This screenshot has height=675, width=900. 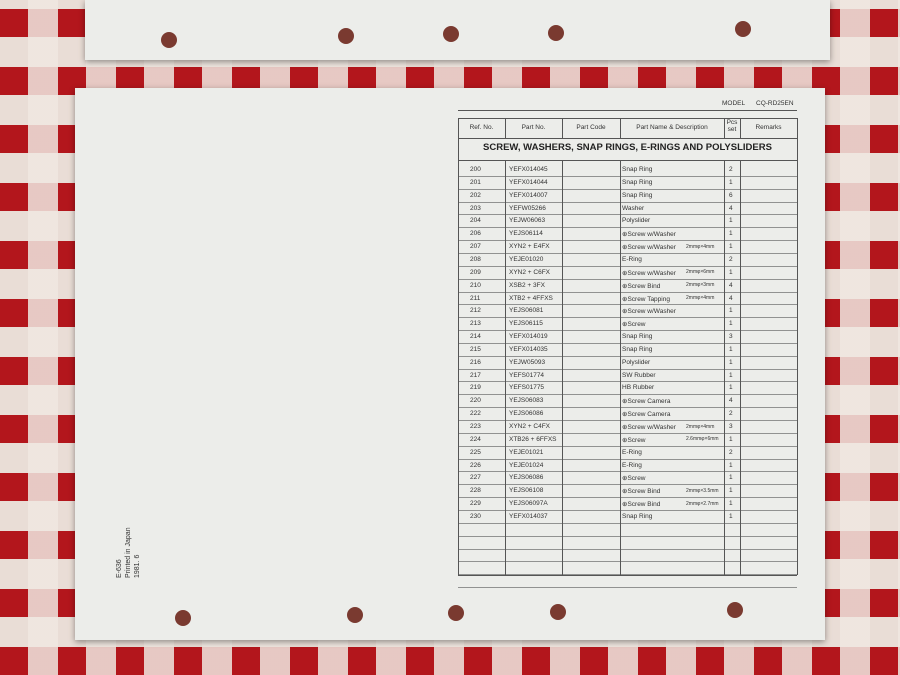 What do you see at coordinates (527, 362) in the screenshot?
I see `part-no: YEJW05093` at bounding box center [527, 362].